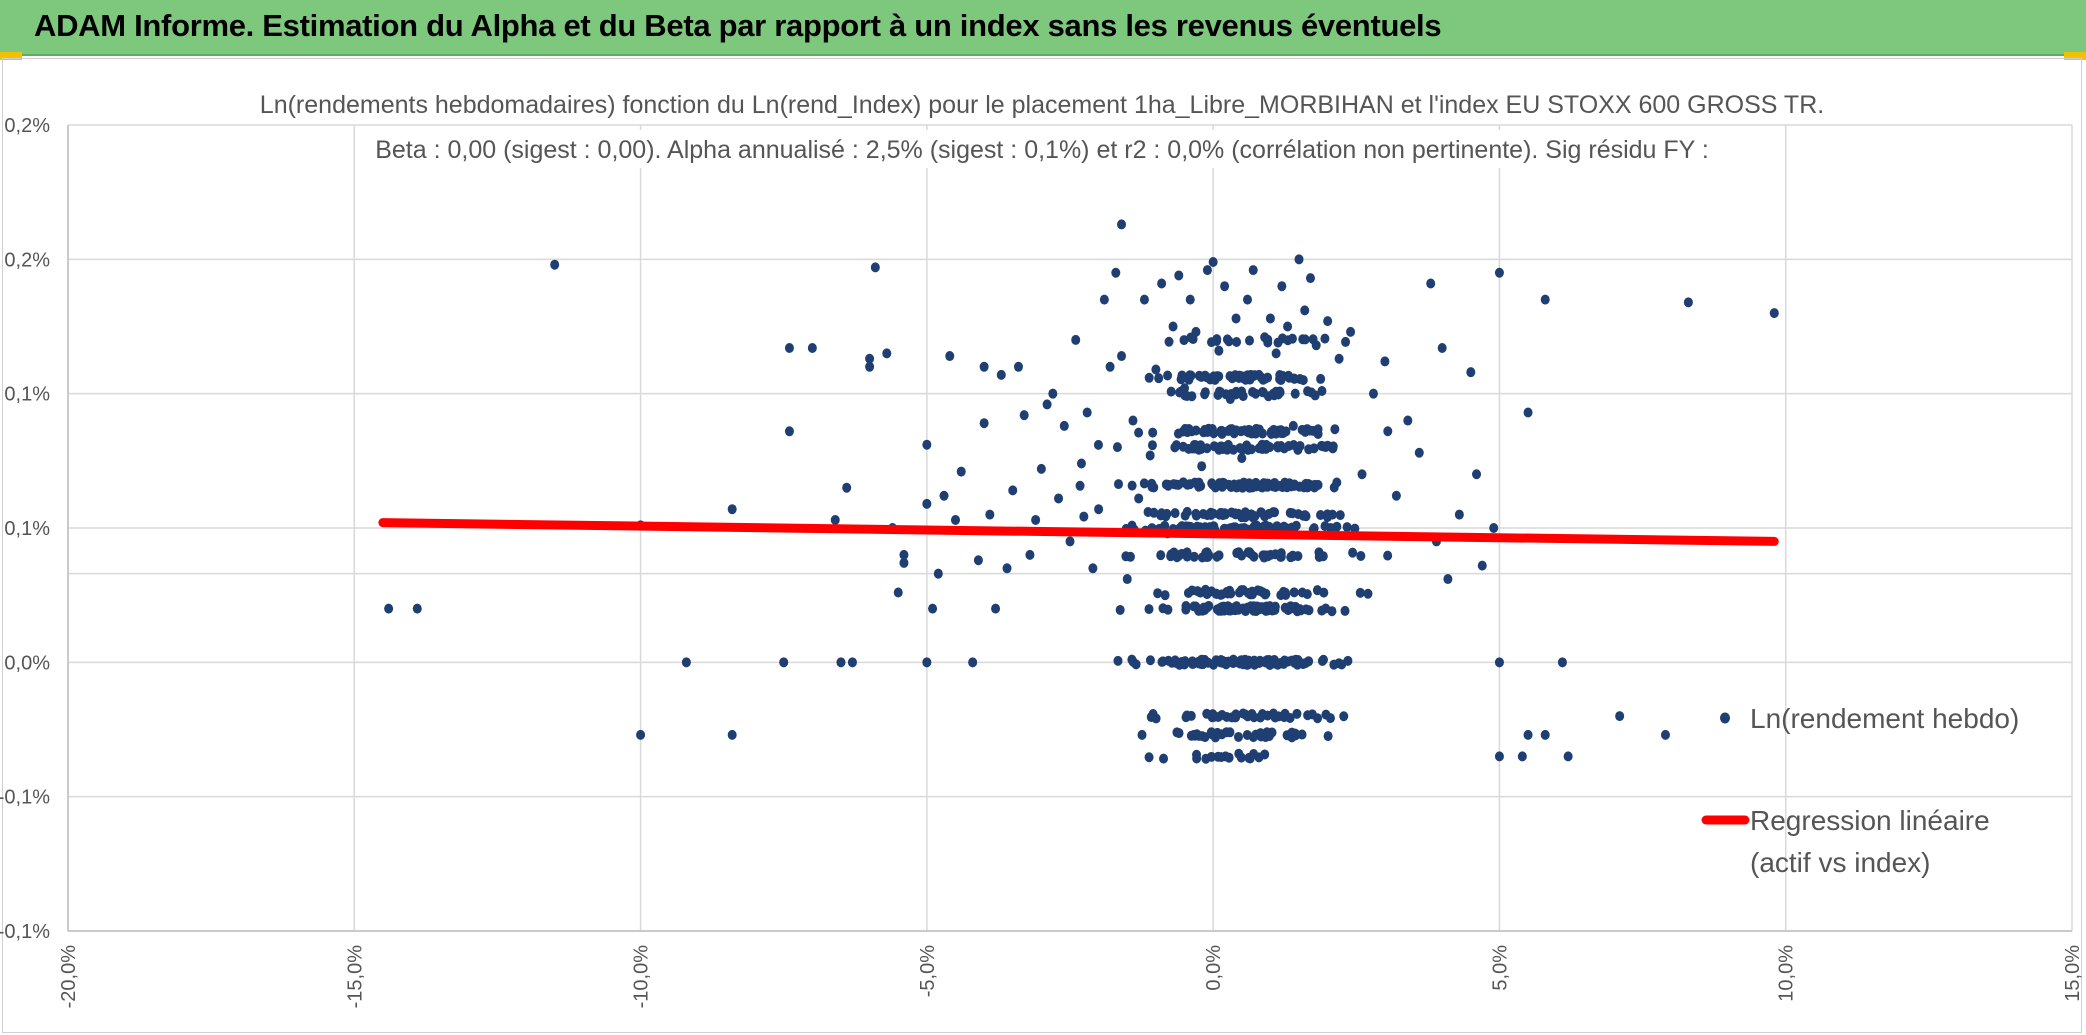 The width and height of the screenshot is (2086, 1035). Describe the element at coordinates (1787, 973) in the screenshot. I see `x-tick-label: 10,0%` at that location.